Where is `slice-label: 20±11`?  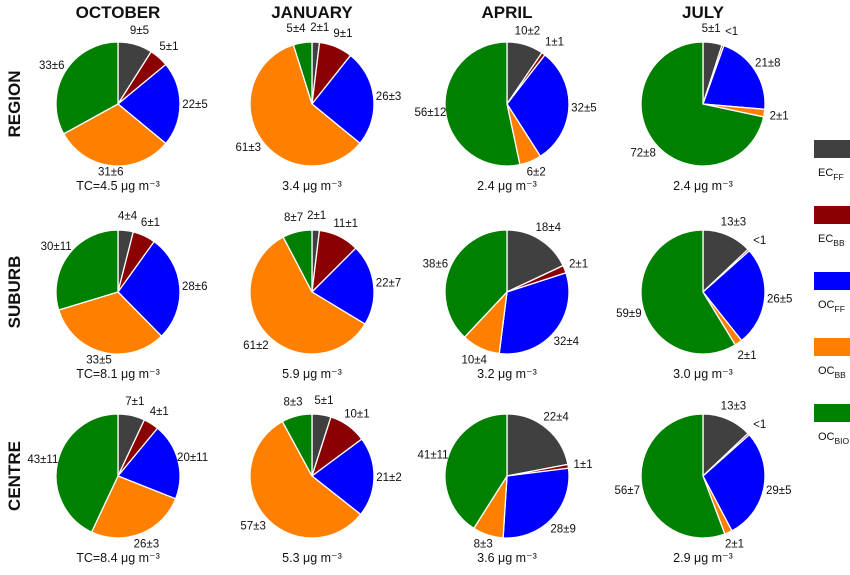
slice-label: 20±11 is located at coordinates (192, 458).